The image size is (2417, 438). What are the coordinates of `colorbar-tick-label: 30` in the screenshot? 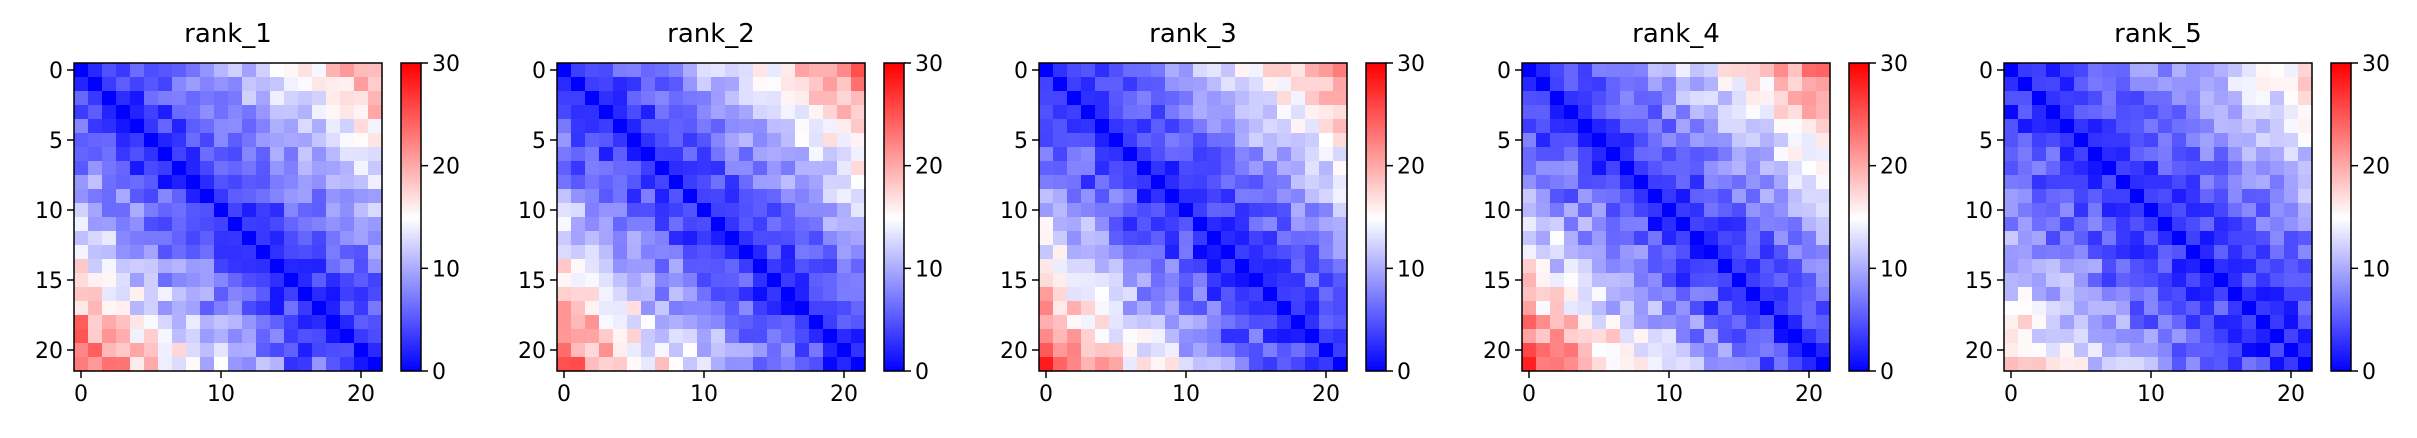 It's located at (1411, 64).